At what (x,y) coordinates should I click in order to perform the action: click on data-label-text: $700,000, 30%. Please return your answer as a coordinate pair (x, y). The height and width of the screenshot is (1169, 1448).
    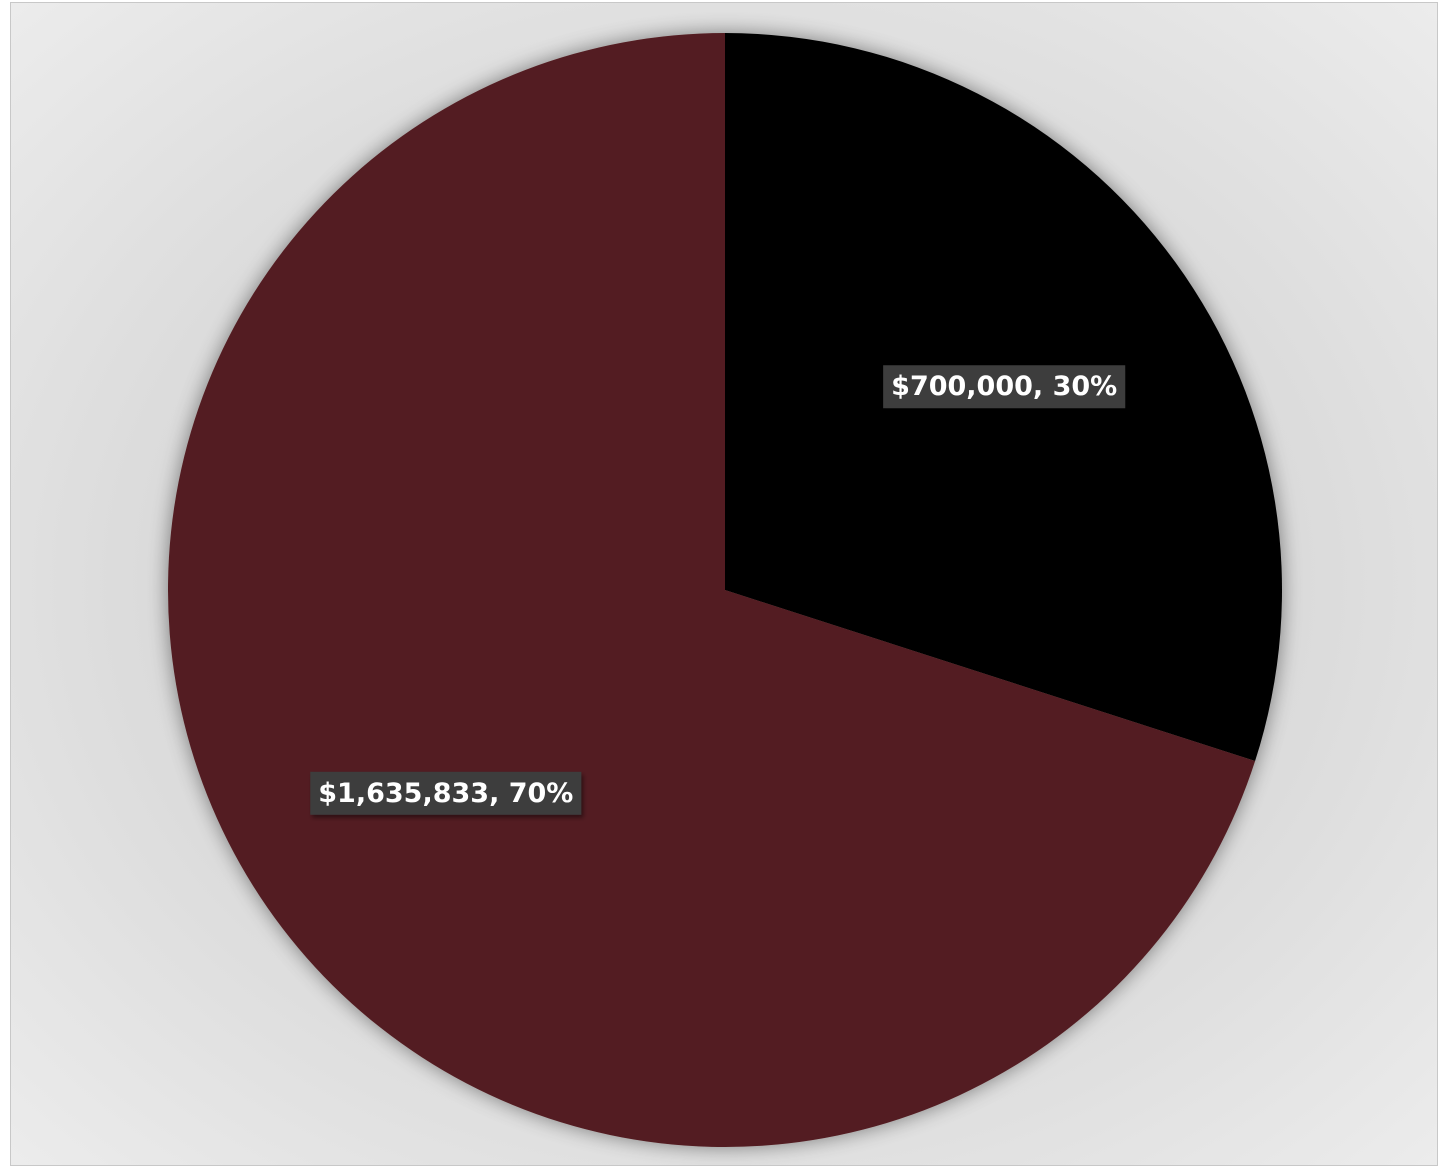
    Looking at the image, I should click on (1004, 386).